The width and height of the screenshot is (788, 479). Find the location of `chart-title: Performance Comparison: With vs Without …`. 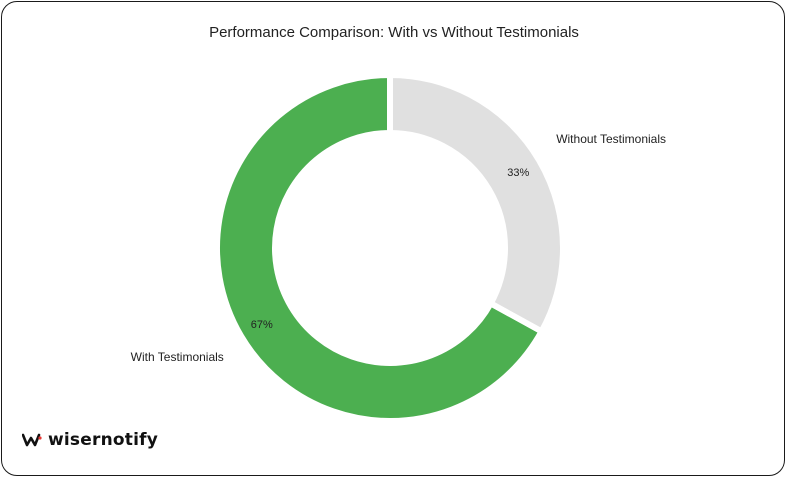

chart-title: Performance Comparison: With vs Without … is located at coordinates (394, 32).